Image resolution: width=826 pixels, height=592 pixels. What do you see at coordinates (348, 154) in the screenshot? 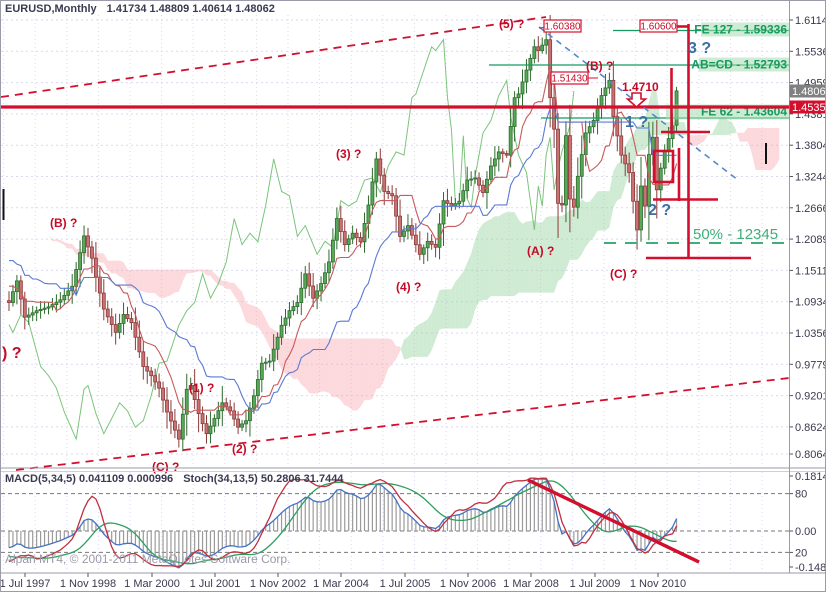
I see `elliott-wave-label: (3) ?` at bounding box center [348, 154].